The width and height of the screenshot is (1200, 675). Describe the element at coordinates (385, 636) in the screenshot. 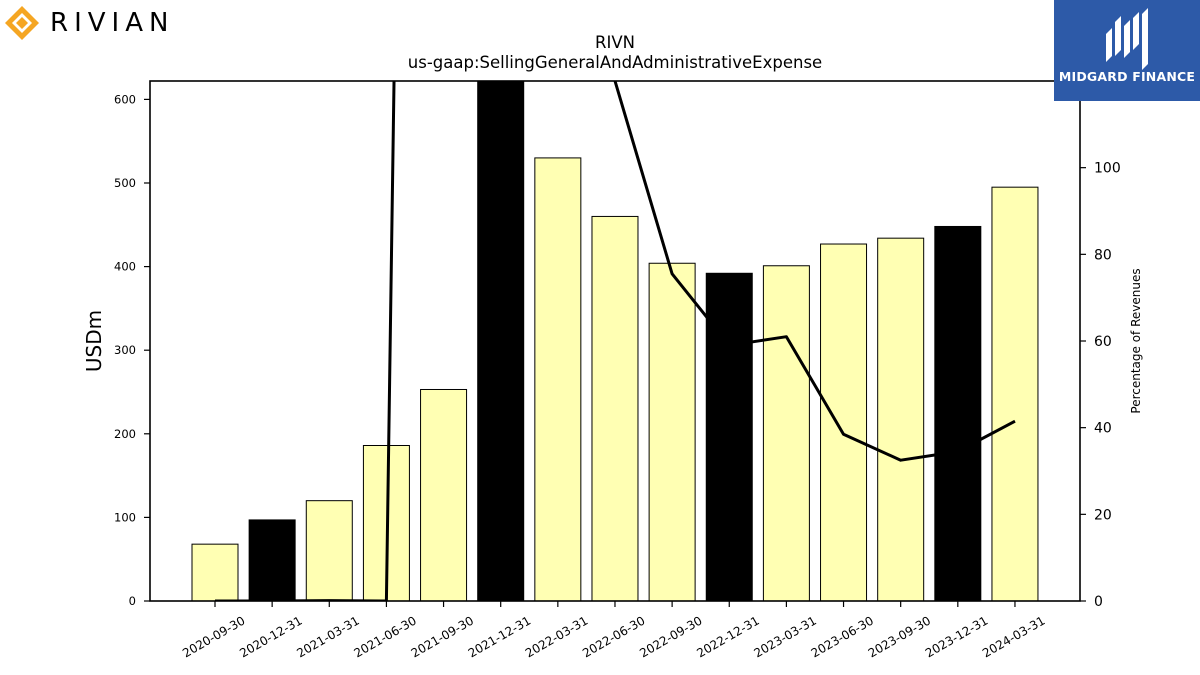

I see `x-tick-label: 2021-06-30` at that location.